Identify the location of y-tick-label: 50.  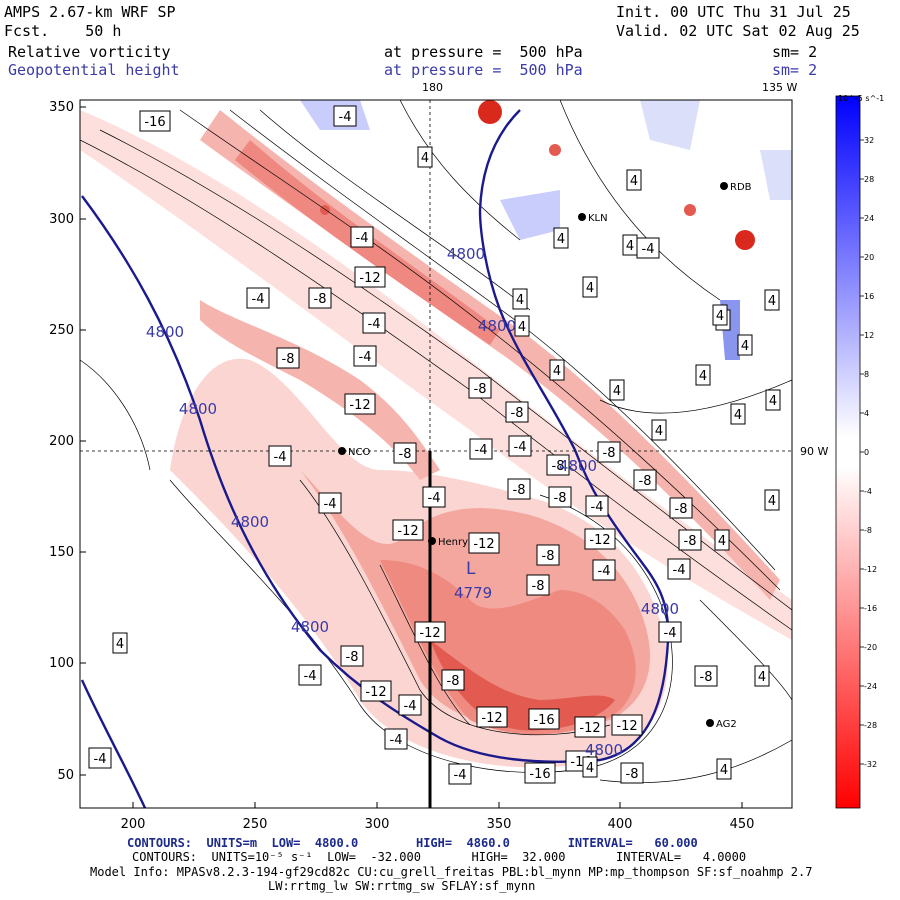
(65, 775).